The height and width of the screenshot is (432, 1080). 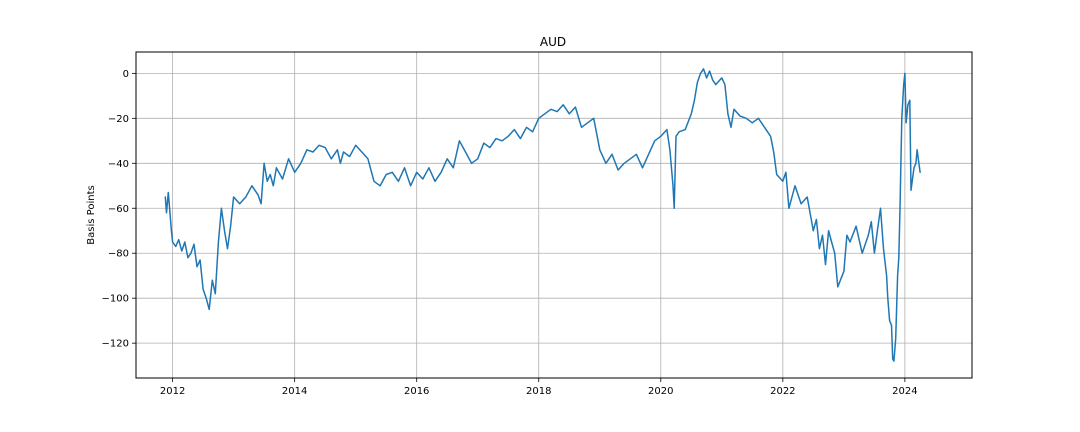 I want to click on y-tick-label: −60, so click(x=118, y=209).